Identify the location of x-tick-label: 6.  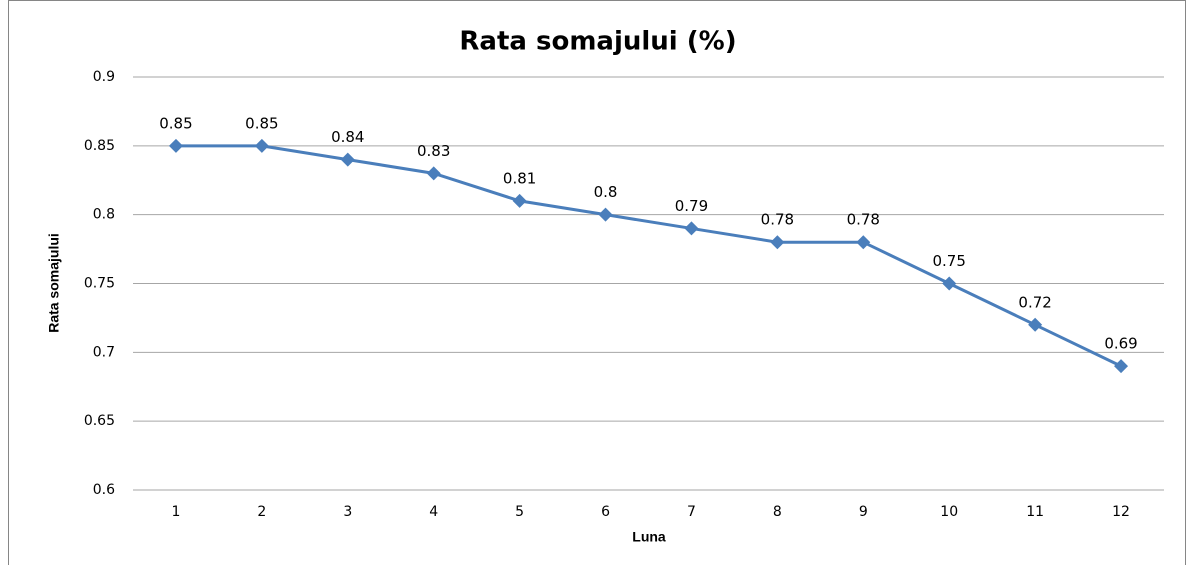
(605, 512).